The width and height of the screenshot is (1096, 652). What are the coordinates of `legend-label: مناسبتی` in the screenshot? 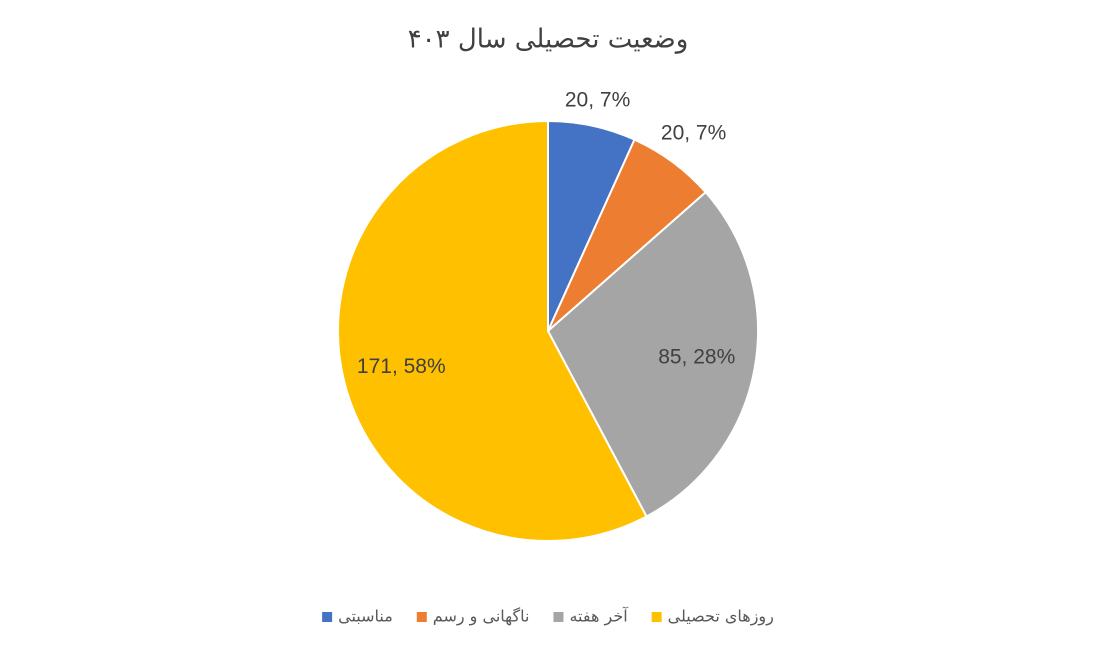 It's located at (365, 616).